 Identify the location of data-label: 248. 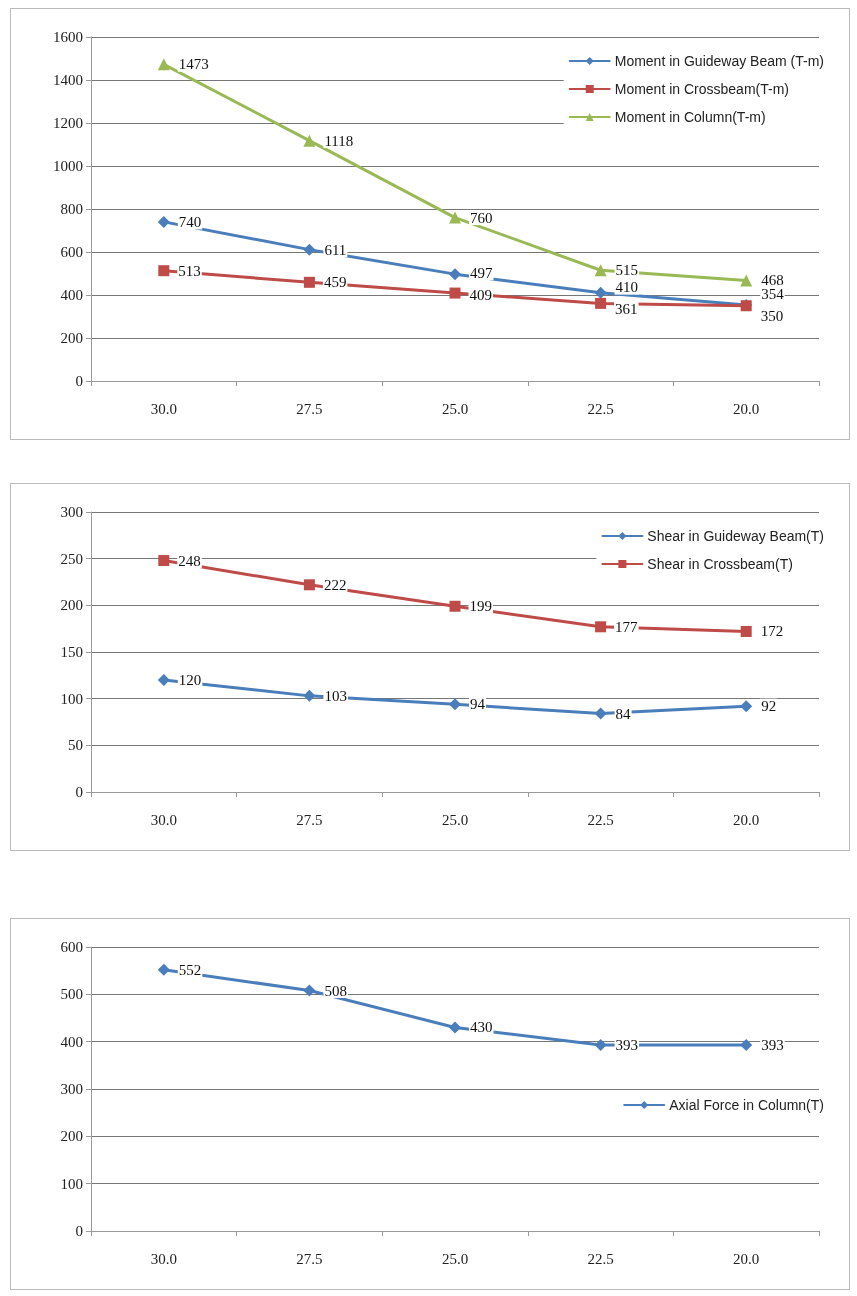
(189, 560).